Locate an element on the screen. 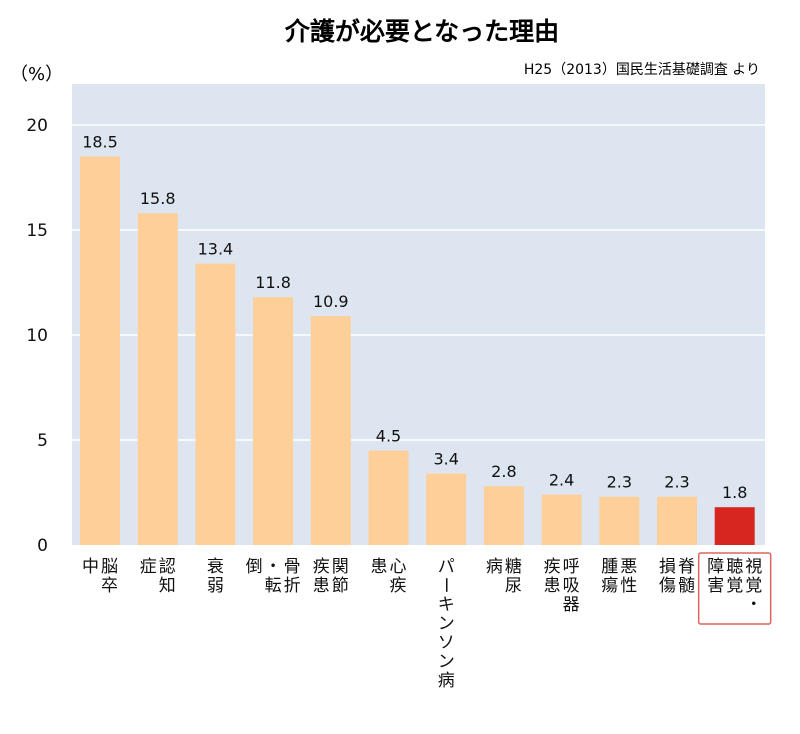 The height and width of the screenshot is (734, 800). data-label: 10.9 is located at coordinates (331, 301).